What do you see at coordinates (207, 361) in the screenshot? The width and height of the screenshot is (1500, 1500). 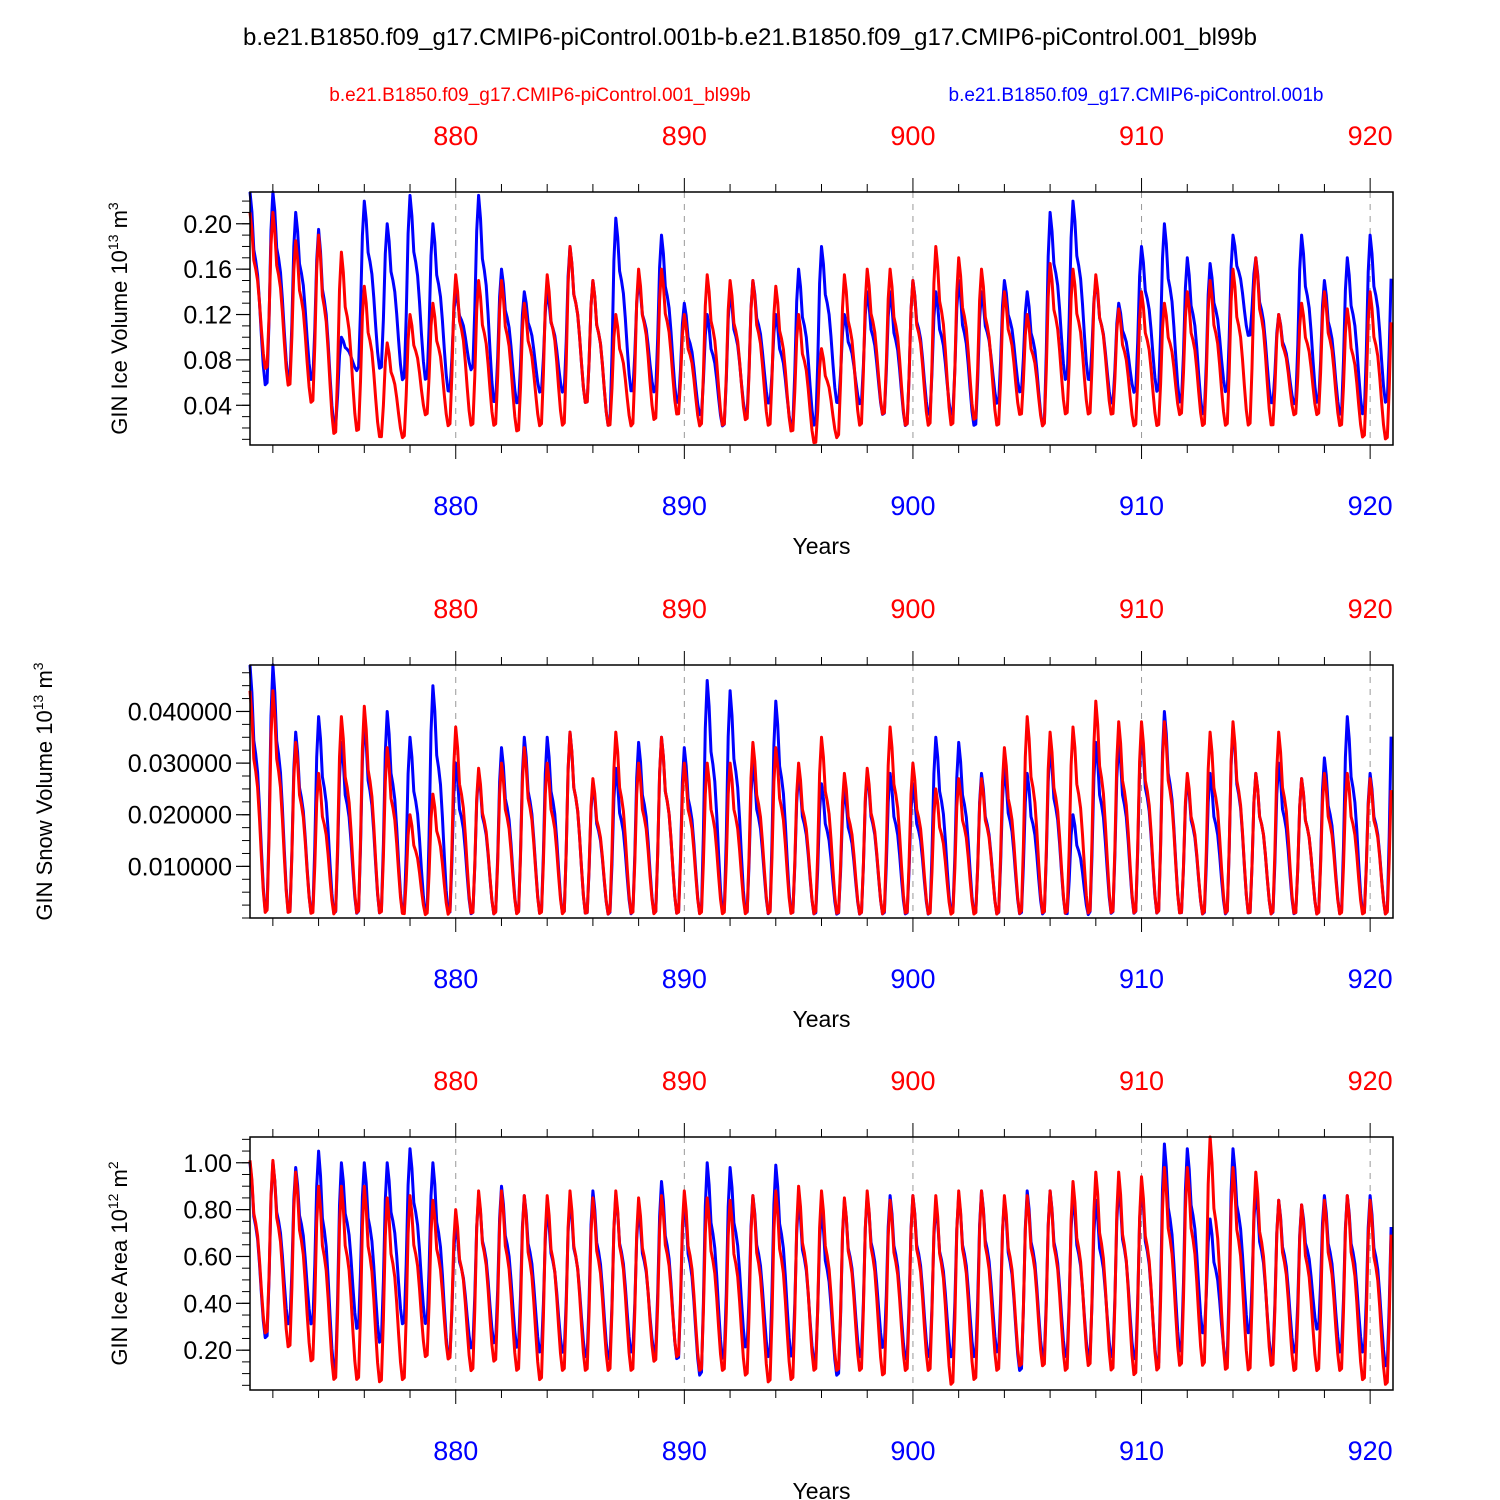 I see `y-tick-label: 0.08` at bounding box center [207, 361].